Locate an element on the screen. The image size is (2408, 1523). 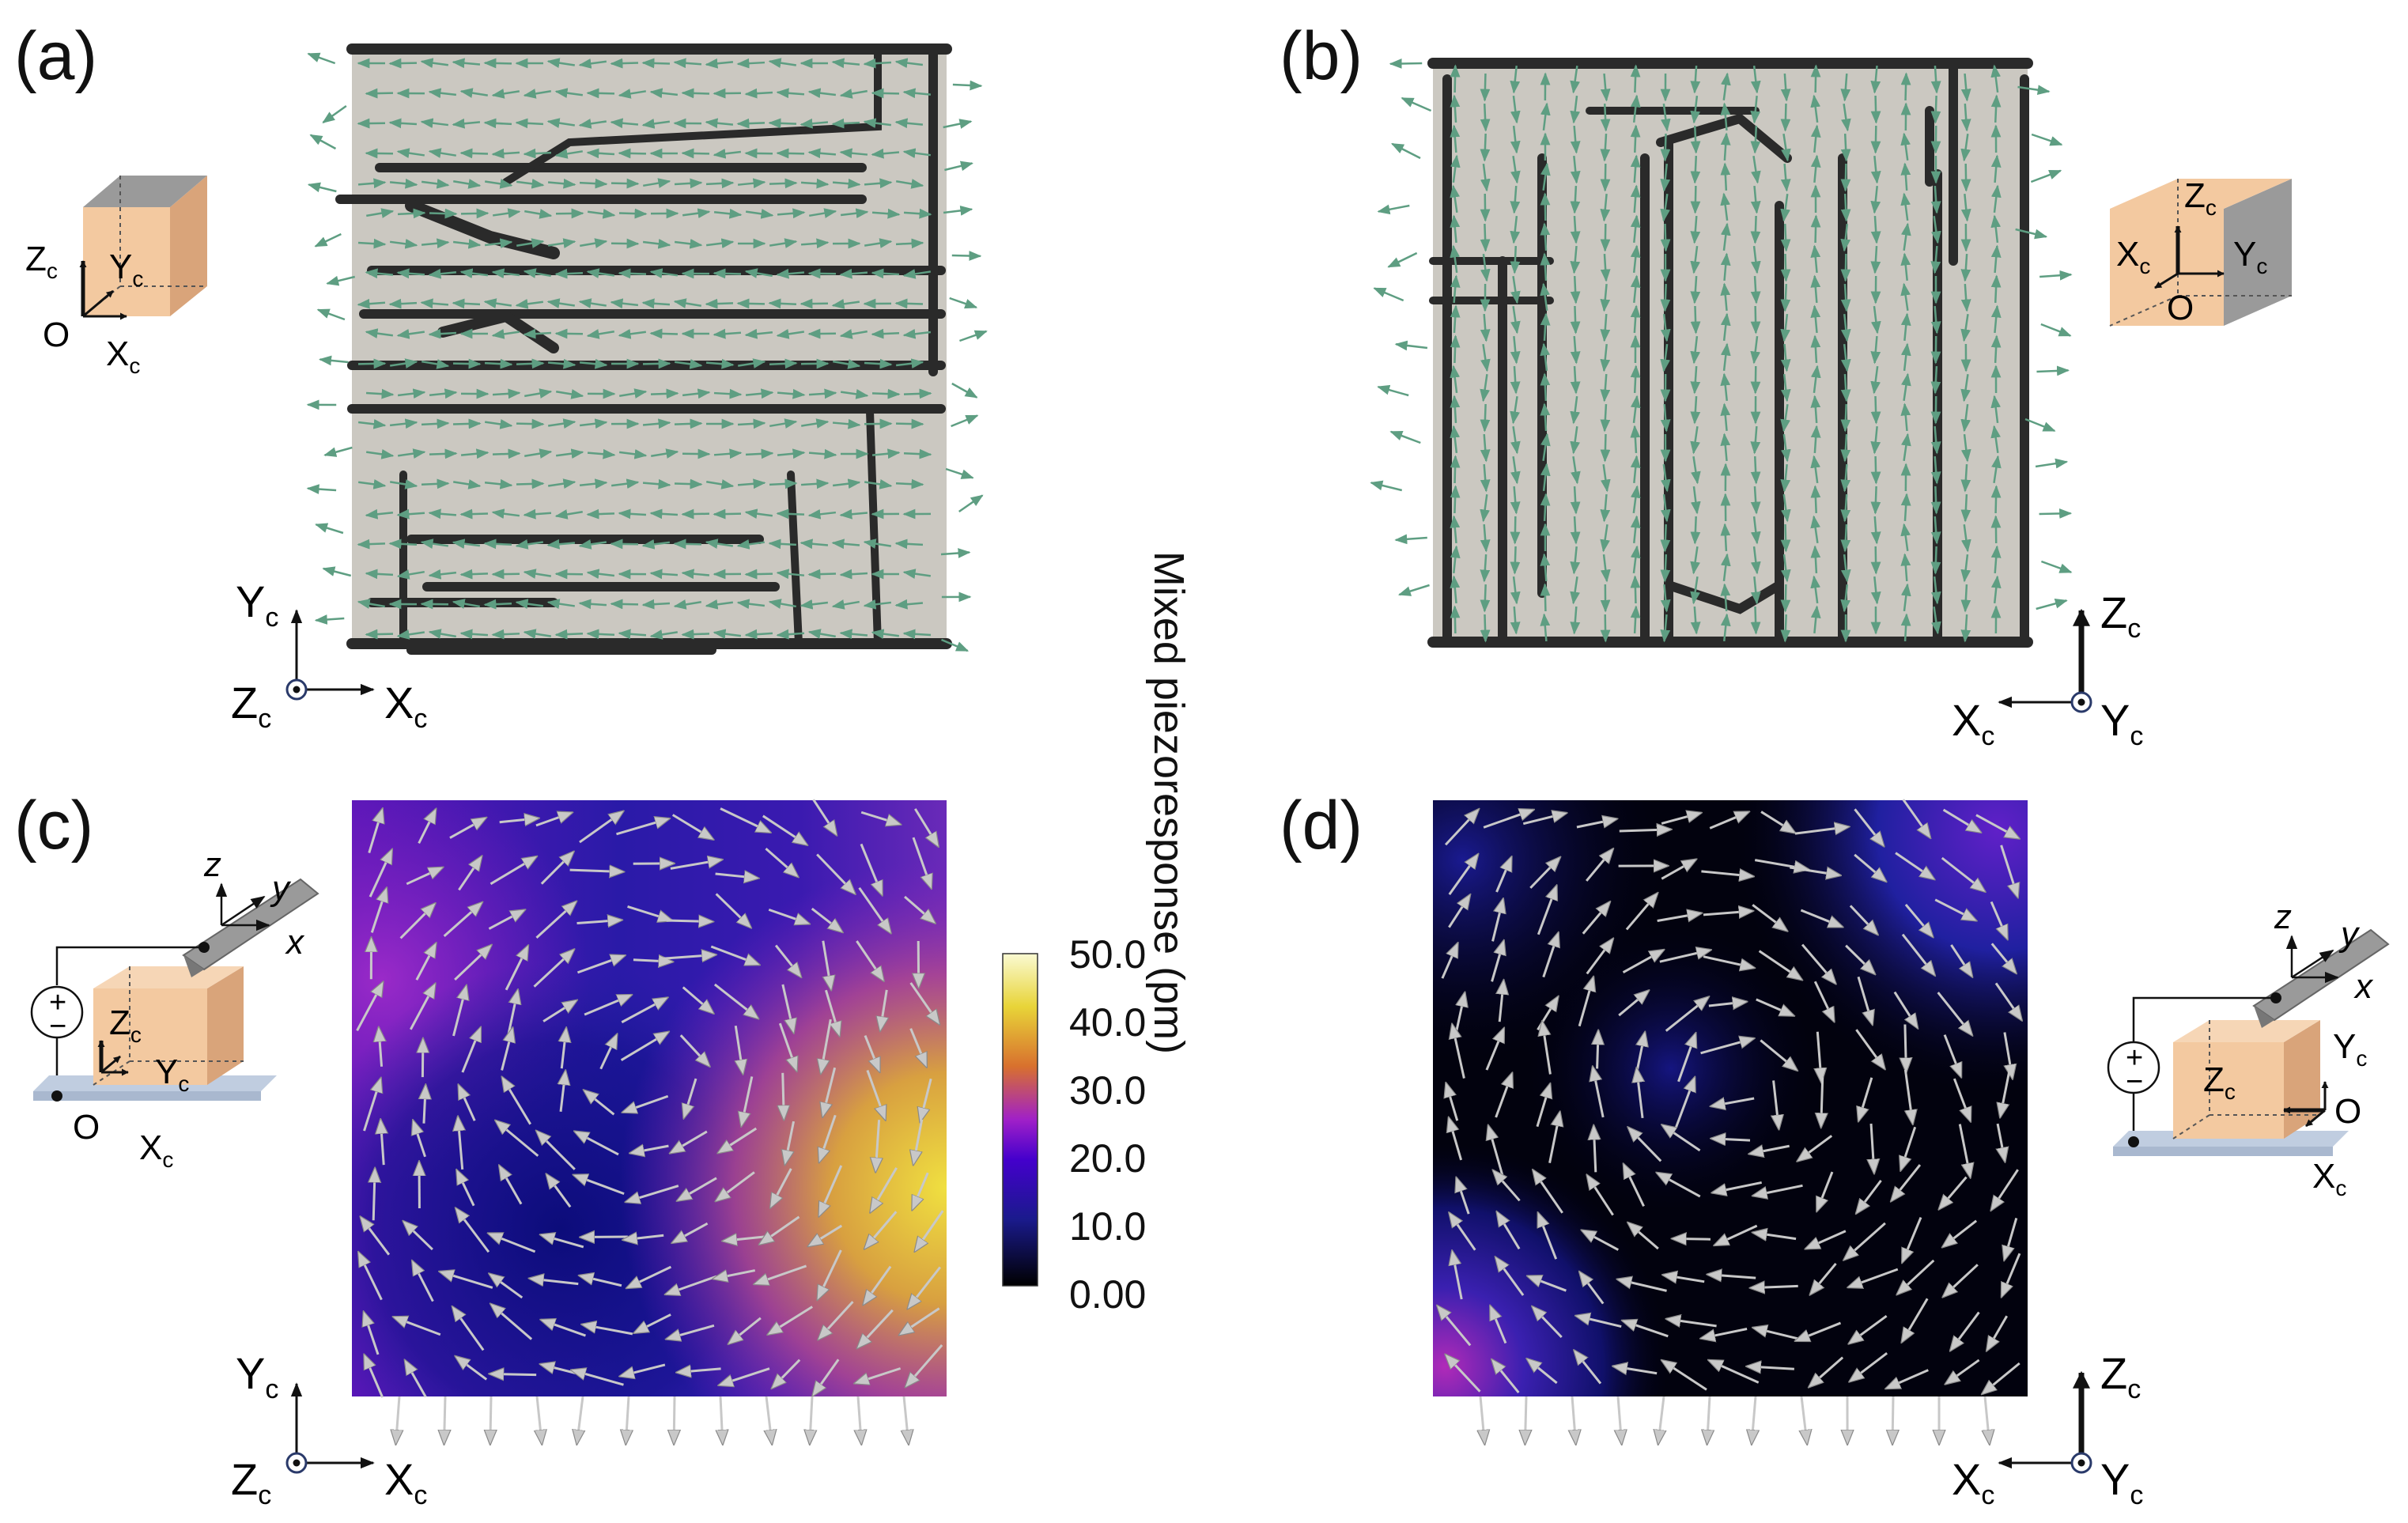
afm-setup-c is located at coordinates (174, 990).